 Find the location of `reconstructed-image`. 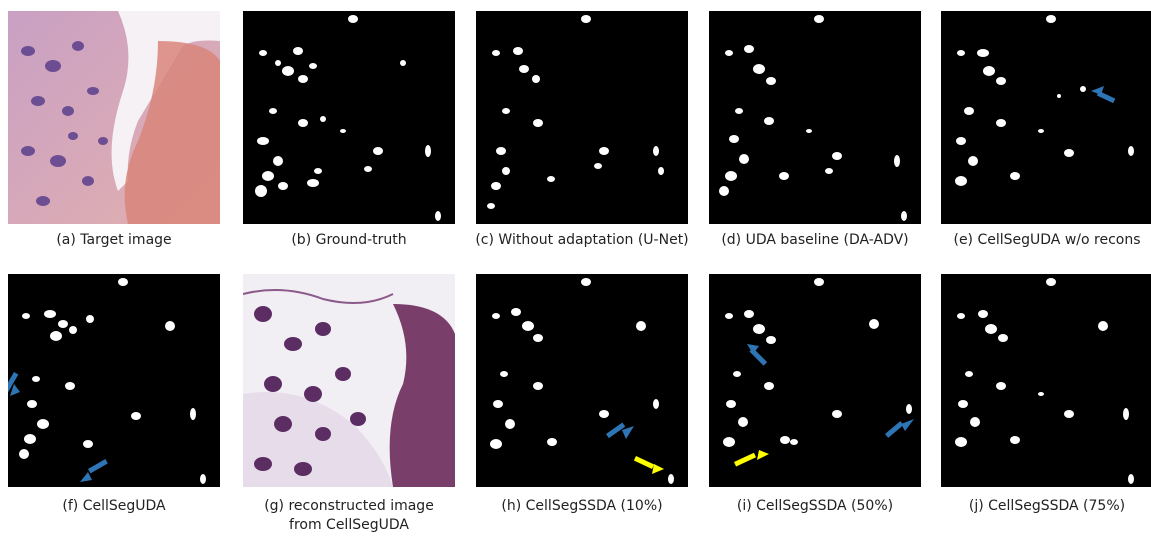

reconstructed-image is located at coordinates (349, 380).